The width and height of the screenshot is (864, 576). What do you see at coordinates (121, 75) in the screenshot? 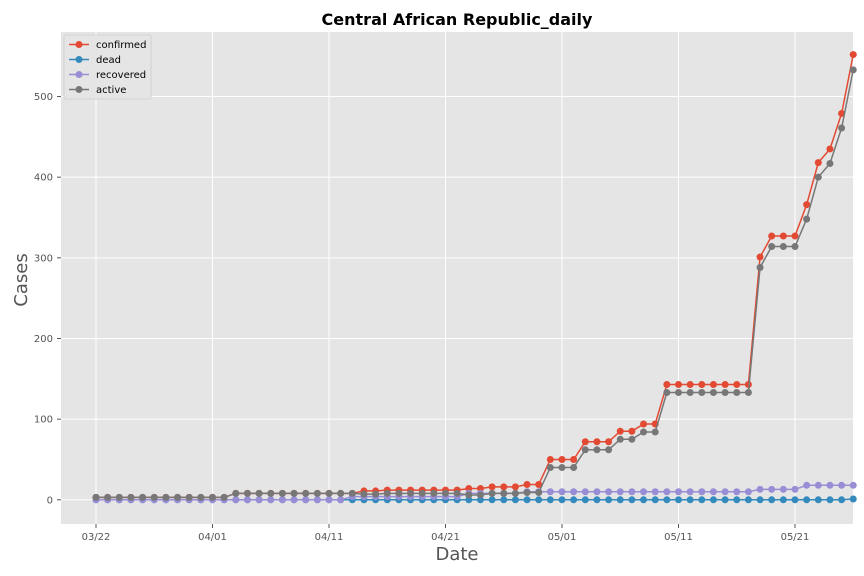
I see `legend-label: recovered` at bounding box center [121, 75].